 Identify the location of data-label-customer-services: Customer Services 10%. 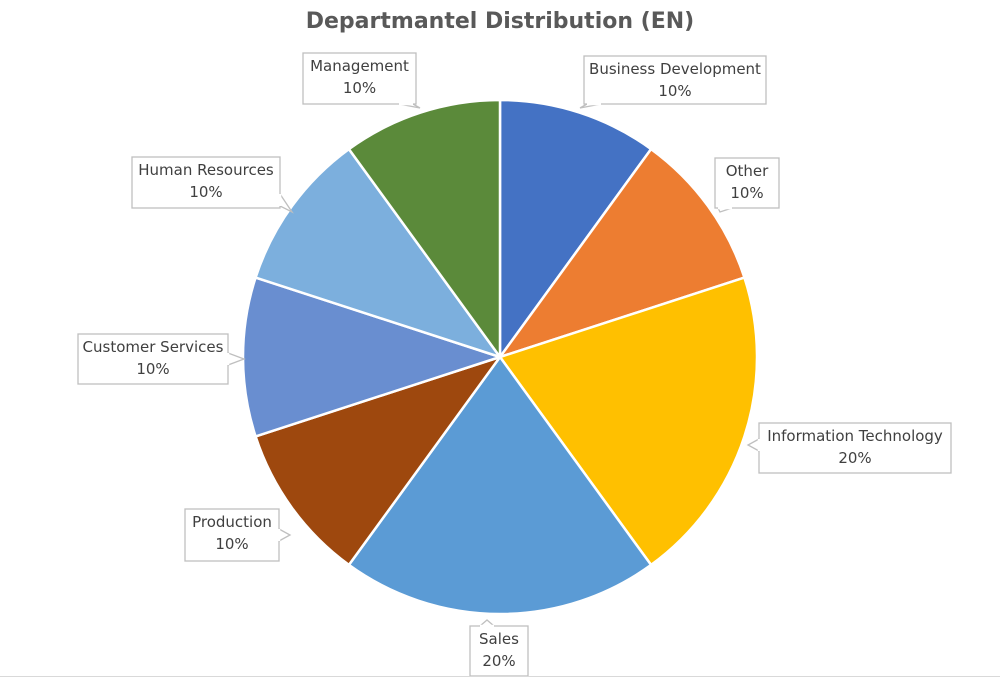
(161, 359).